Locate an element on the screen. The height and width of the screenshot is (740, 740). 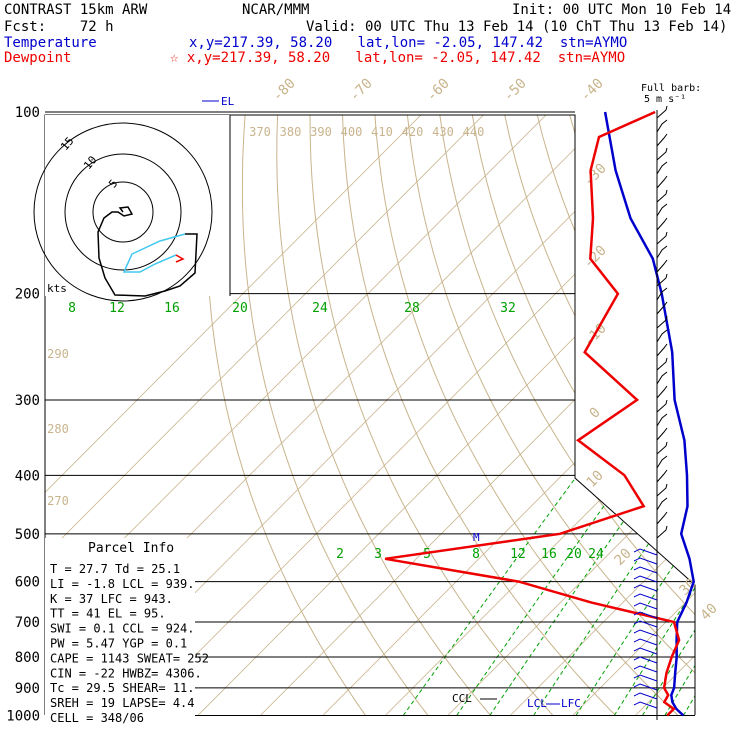
barb-legend-unit: 5 m s⁻¹ is located at coordinates (665, 99).